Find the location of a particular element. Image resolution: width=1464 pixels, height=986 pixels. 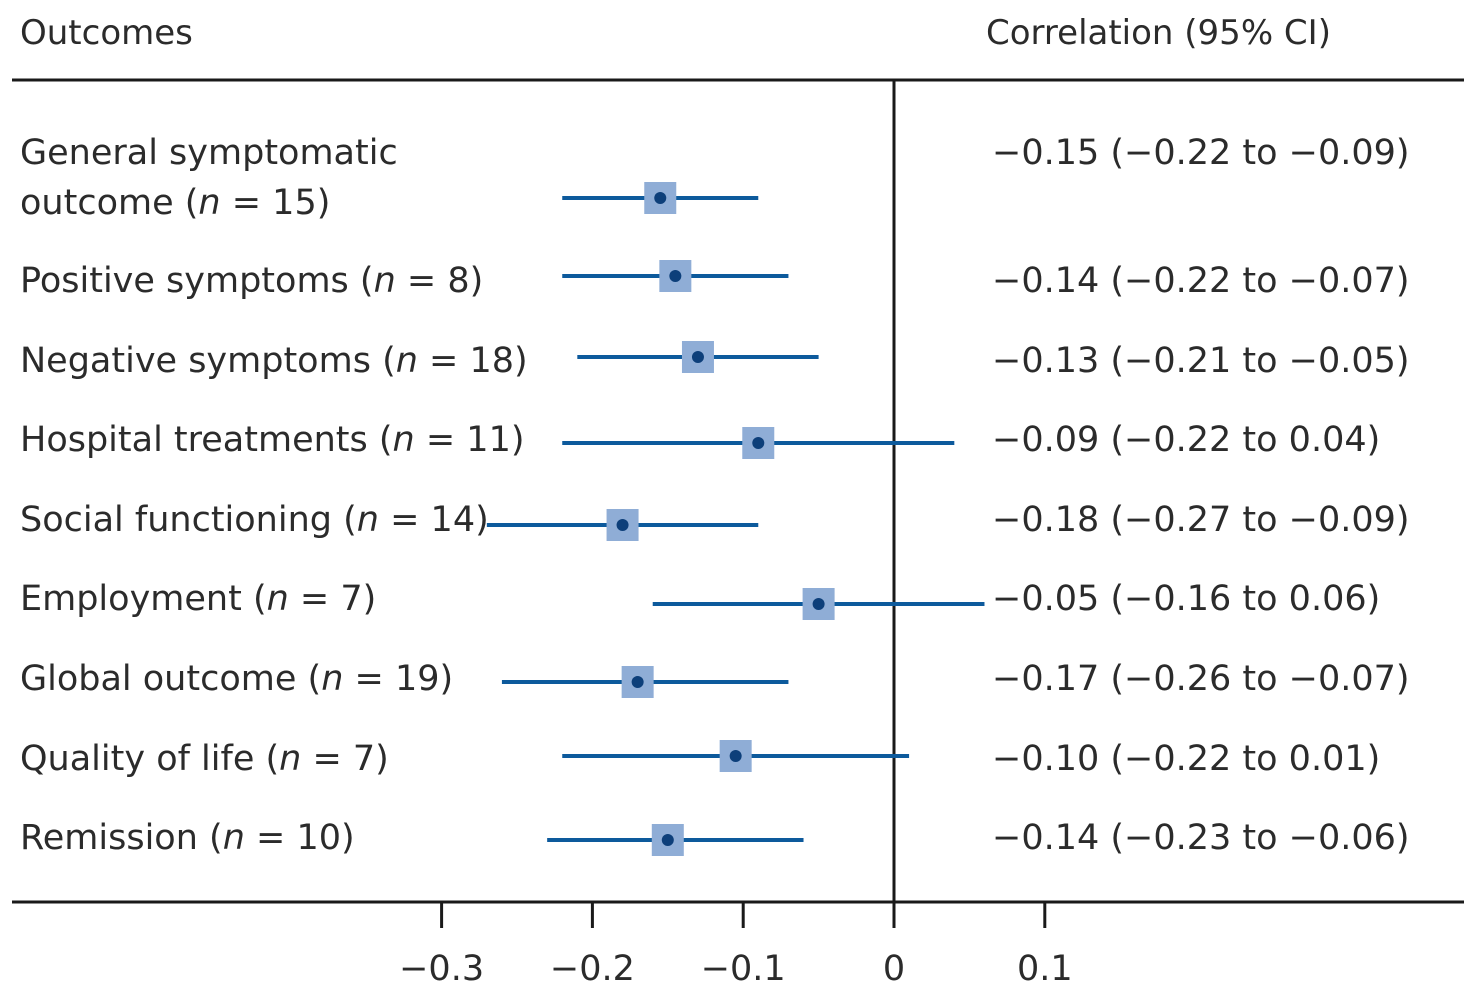

forest-row: Employment (n = 7) −0.05 (−0.16 to 0.06) is located at coordinates (700, 599).